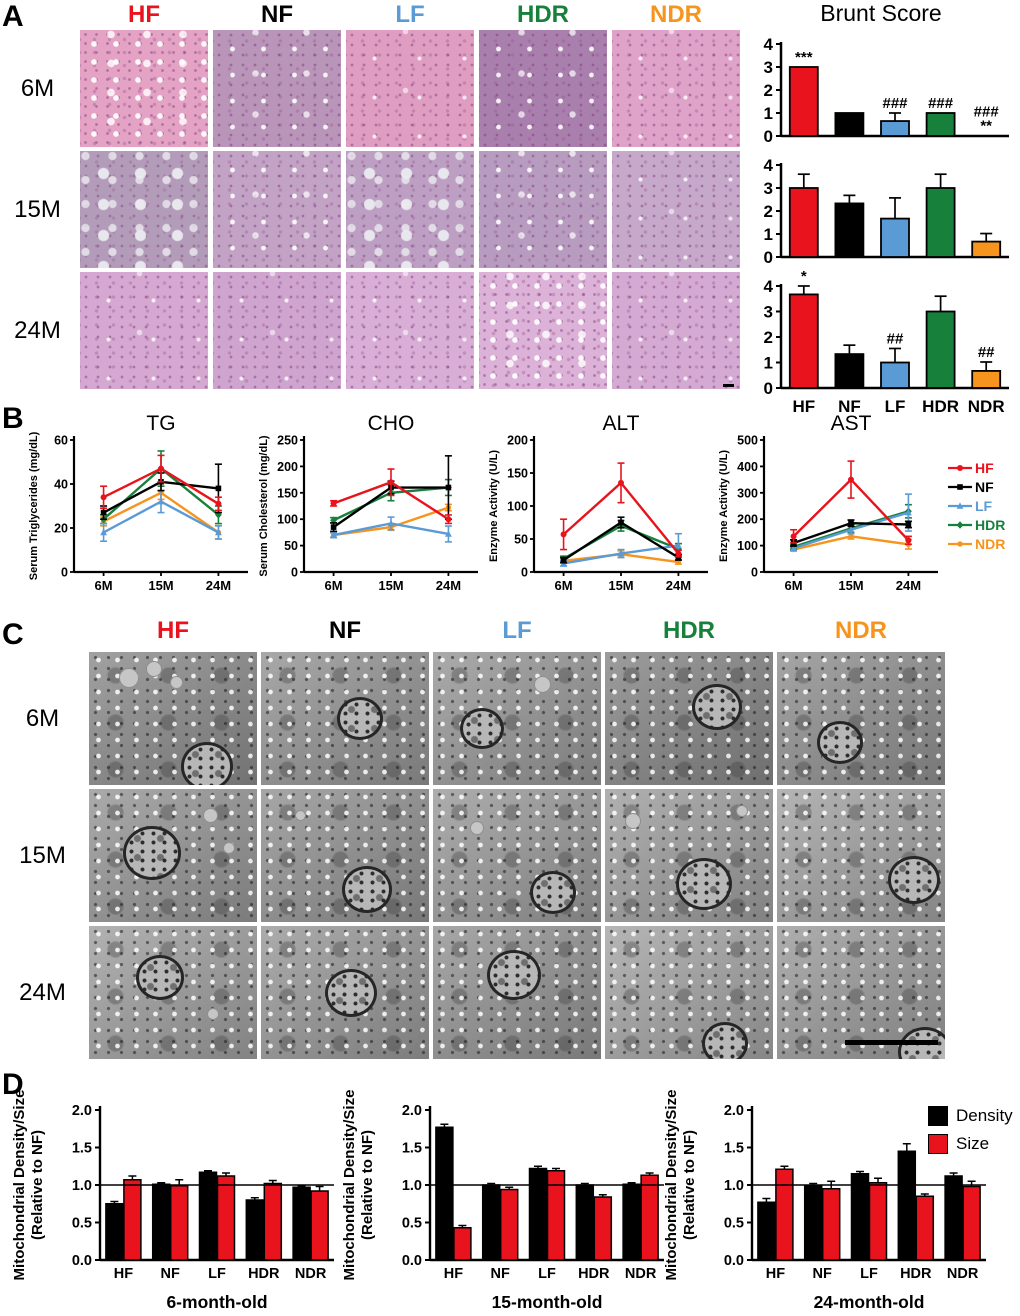 The width and height of the screenshot is (1020, 1316). What do you see at coordinates (984, 505) in the screenshot?
I see `legend-label: LF` at bounding box center [984, 505].